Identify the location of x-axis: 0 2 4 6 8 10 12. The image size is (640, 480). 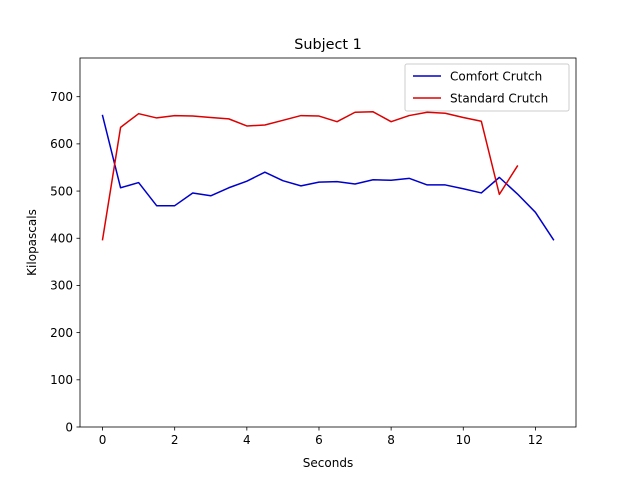
(321, 437).